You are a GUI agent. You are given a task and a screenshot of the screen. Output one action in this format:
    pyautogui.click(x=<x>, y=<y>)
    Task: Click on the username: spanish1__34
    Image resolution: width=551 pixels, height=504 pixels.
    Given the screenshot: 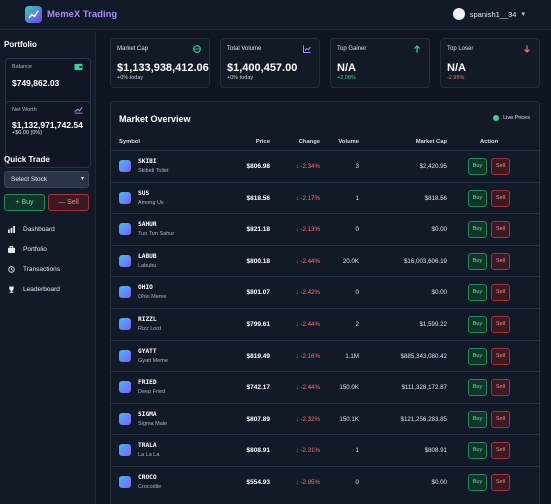 What is the action you would take?
    pyautogui.click(x=493, y=14)
    